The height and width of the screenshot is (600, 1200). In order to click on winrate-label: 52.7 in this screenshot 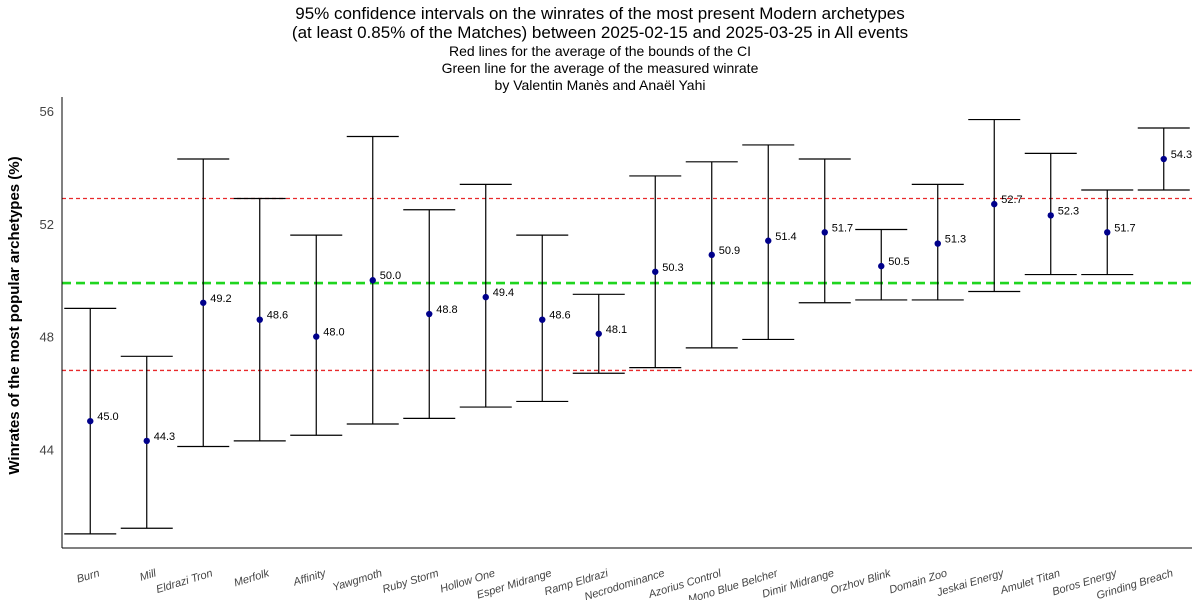, I will do `click(1011, 200)`.